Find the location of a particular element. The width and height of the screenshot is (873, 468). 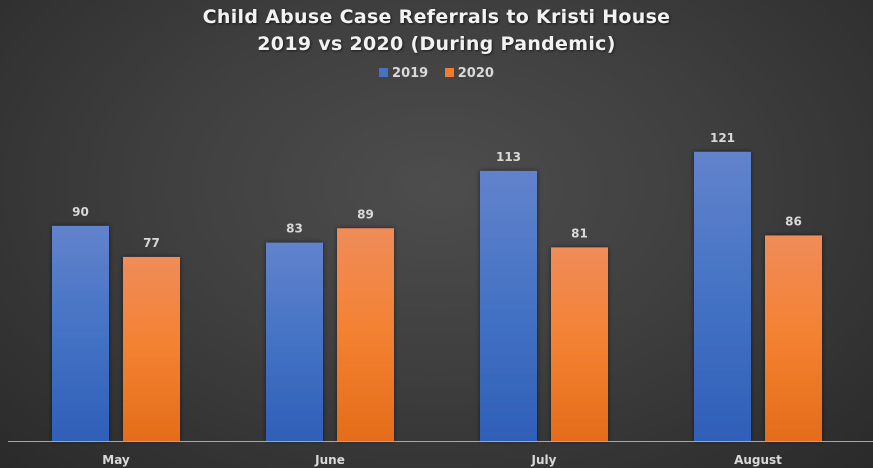

legend-label-2020: 2020 is located at coordinates (475, 73).